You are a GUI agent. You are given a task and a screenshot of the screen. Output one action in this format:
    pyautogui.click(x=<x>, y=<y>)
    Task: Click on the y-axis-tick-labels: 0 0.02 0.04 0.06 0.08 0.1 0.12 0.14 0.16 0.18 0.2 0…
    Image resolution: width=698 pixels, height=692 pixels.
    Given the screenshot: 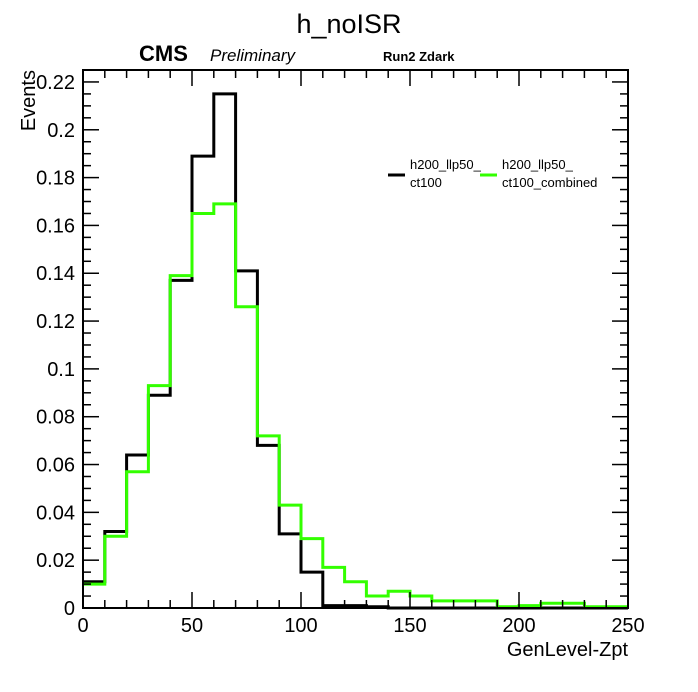 What is the action you would take?
    pyautogui.click(x=55, y=346)
    